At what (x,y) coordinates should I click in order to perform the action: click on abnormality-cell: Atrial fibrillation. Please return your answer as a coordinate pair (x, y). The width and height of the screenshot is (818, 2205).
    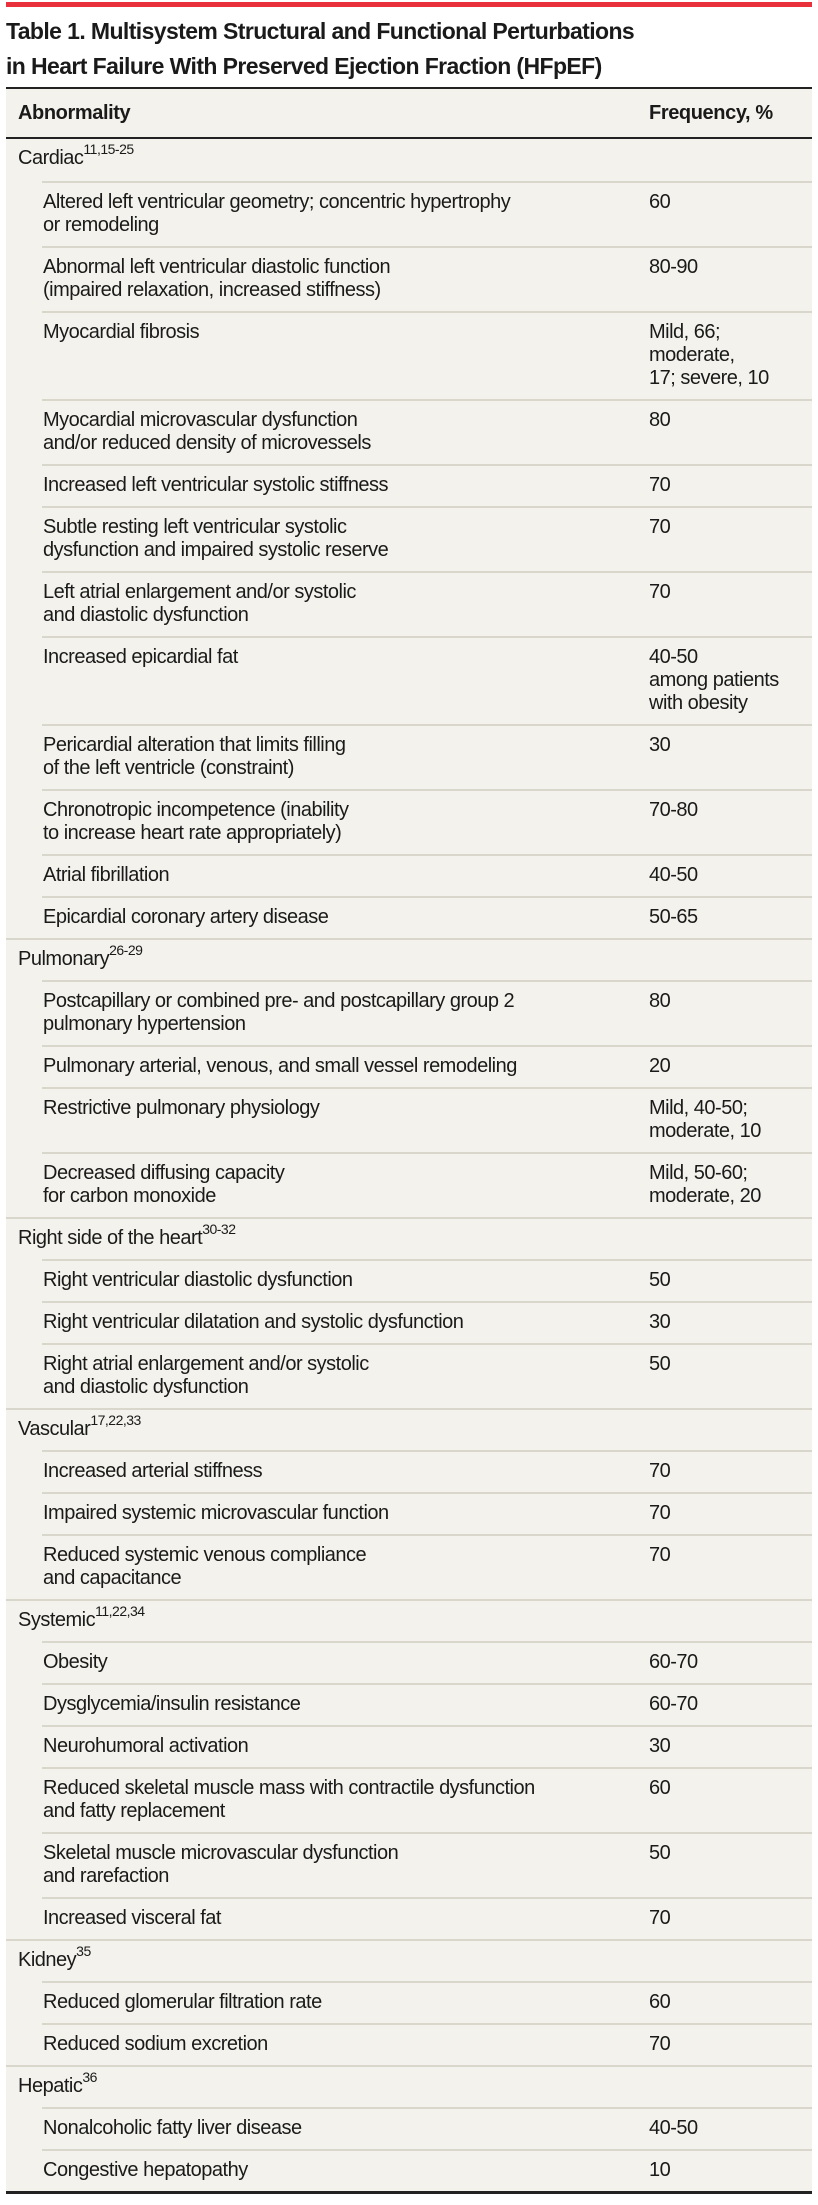
    Looking at the image, I should click on (106, 875).